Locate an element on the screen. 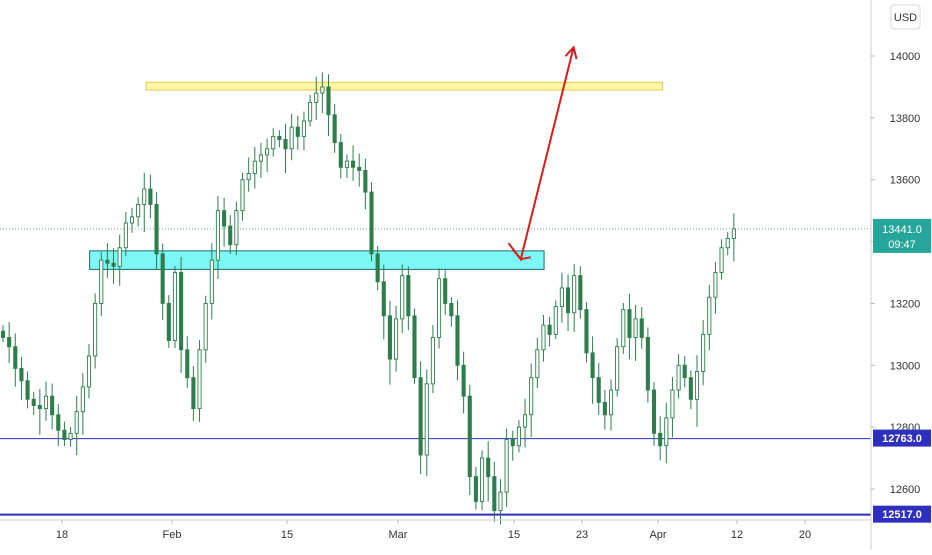 The image size is (932, 555). x-tick-label: Apr is located at coordinates (657, 535).